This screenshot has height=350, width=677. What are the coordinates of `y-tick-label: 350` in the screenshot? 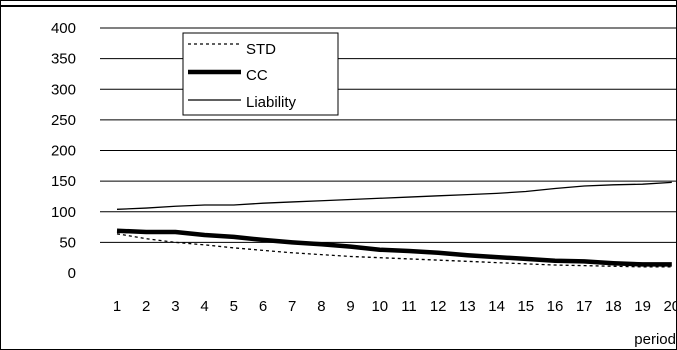 It's located at (63, 59).